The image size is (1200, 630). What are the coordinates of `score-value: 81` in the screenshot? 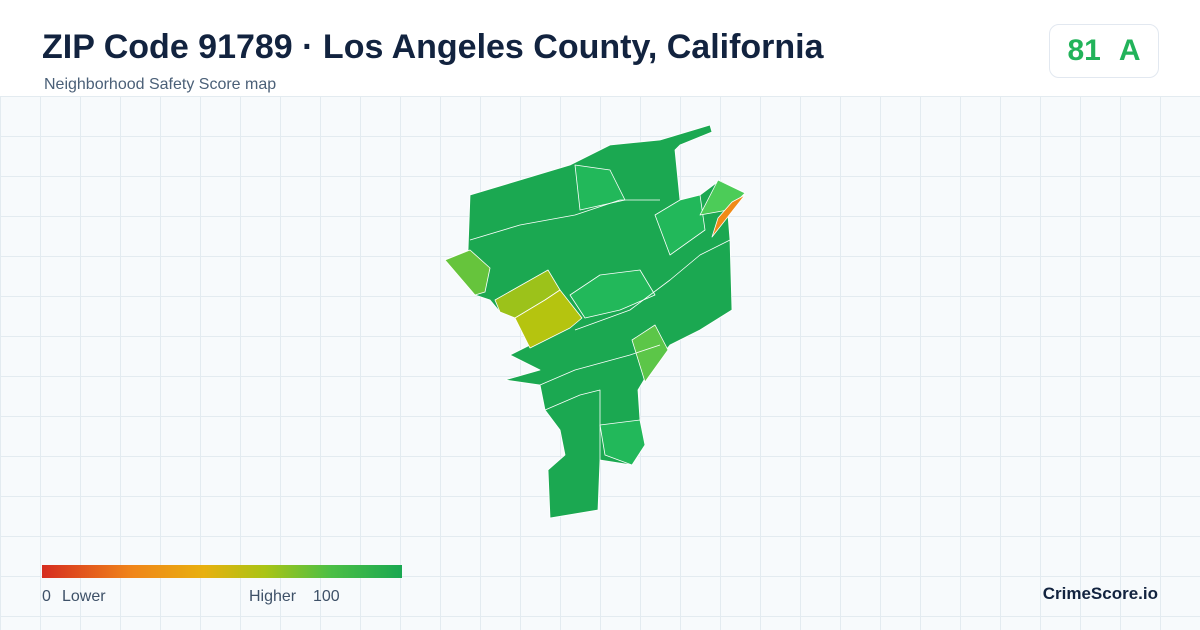 It's located at (1084, 50).